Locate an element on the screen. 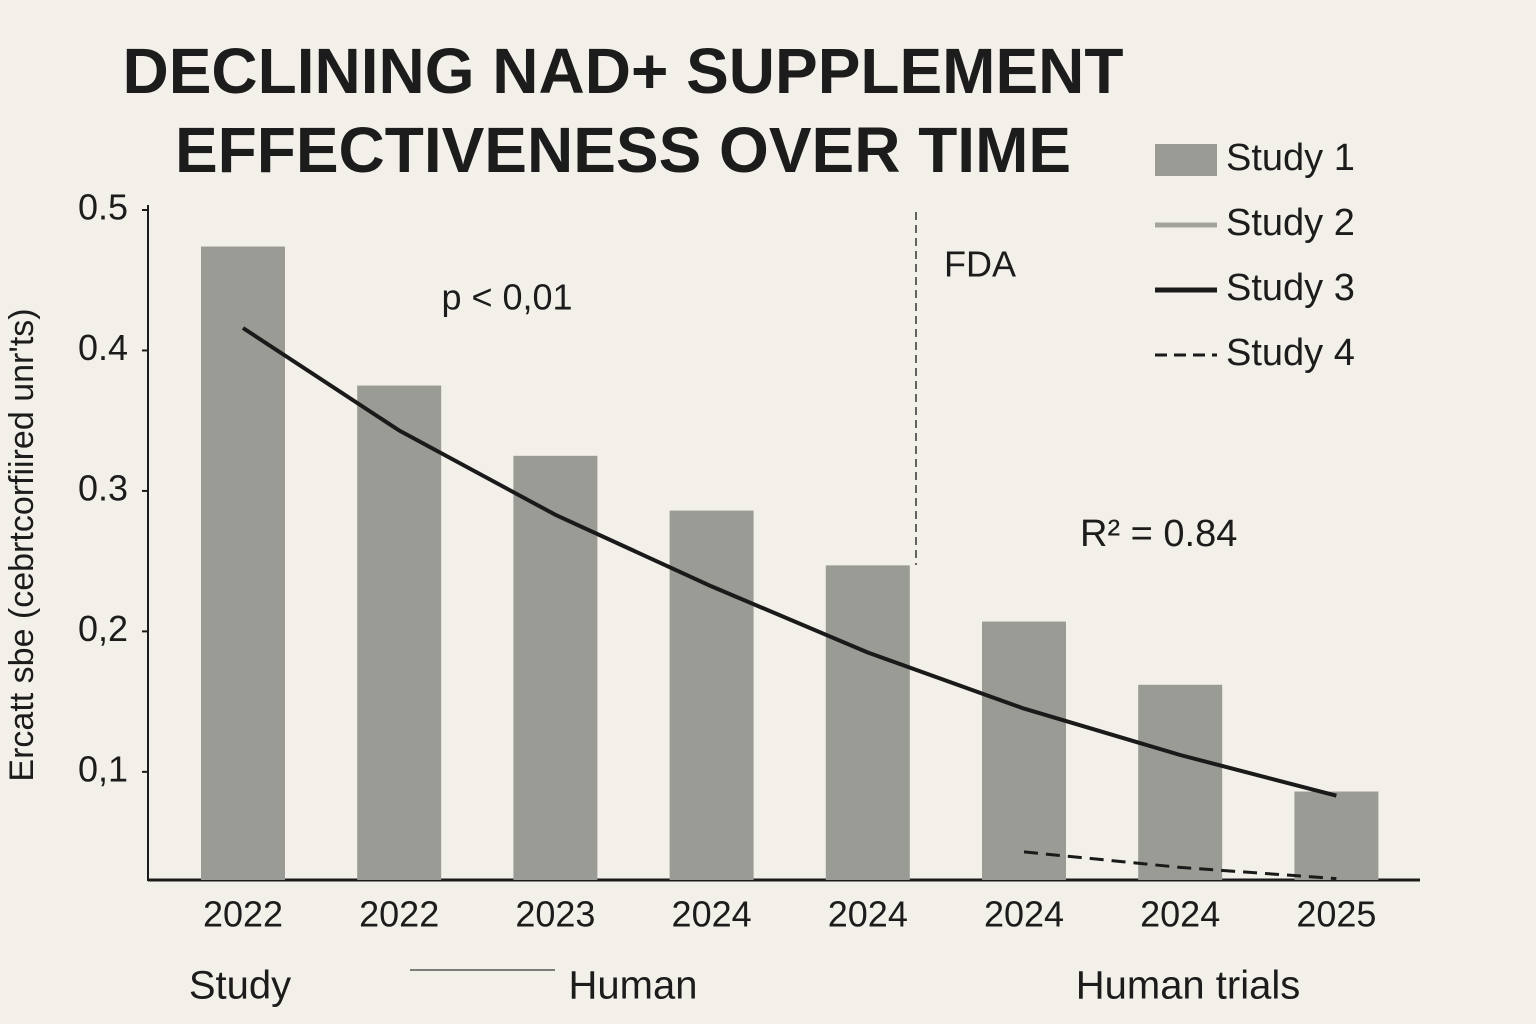 This screenshot has height=1024, width=1536. annotation: R² = 0.84 is located at coordinates (1158, 534).